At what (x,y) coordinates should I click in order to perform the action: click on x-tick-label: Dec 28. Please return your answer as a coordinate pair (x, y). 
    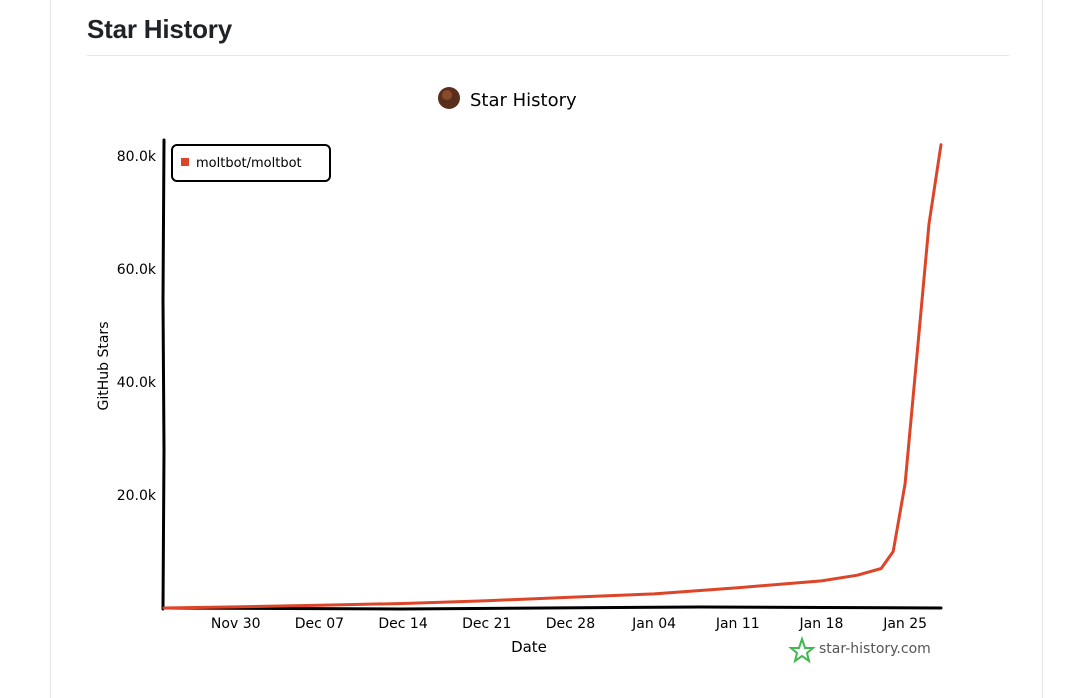
    Looking at the image, I should click on (570, 624).